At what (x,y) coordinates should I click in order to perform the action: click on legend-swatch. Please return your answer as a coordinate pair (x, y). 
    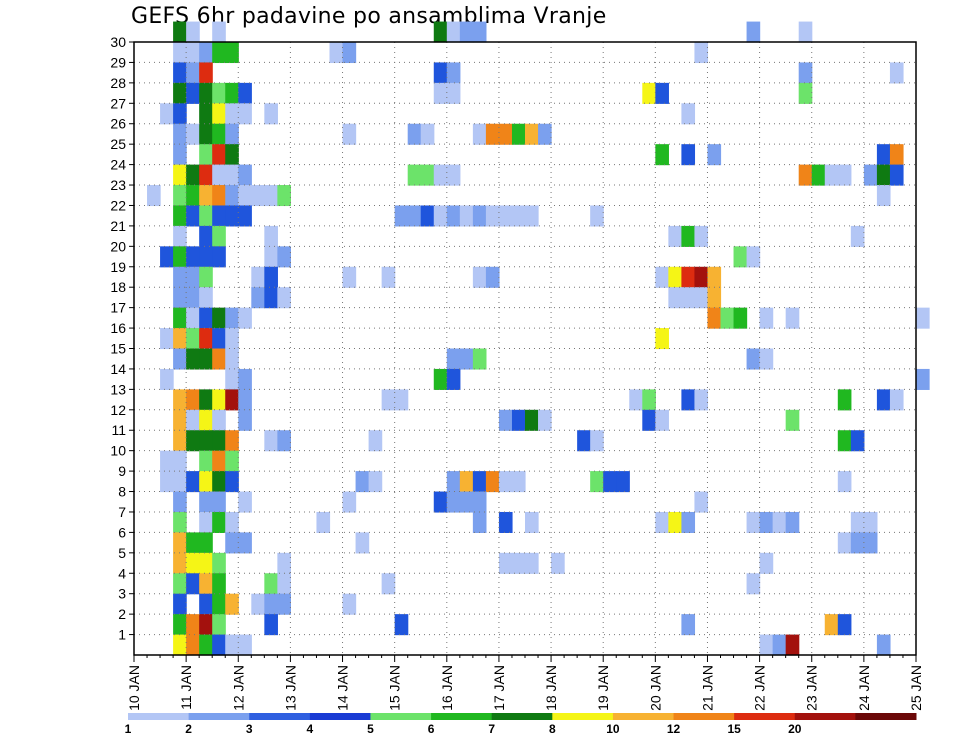
    Looking at the image, I should click on (280, 716).